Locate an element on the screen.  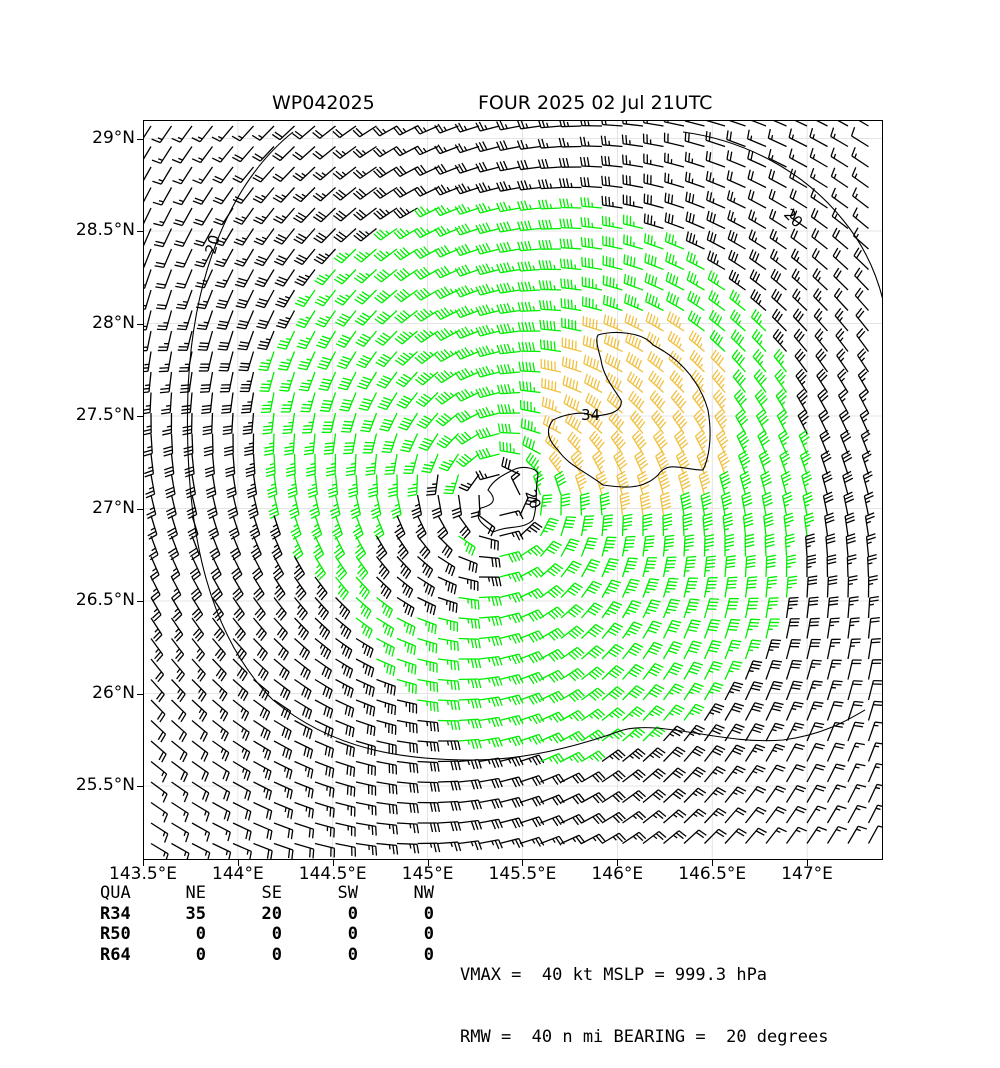
row-label: R64 is located at coordinates (131, 955).